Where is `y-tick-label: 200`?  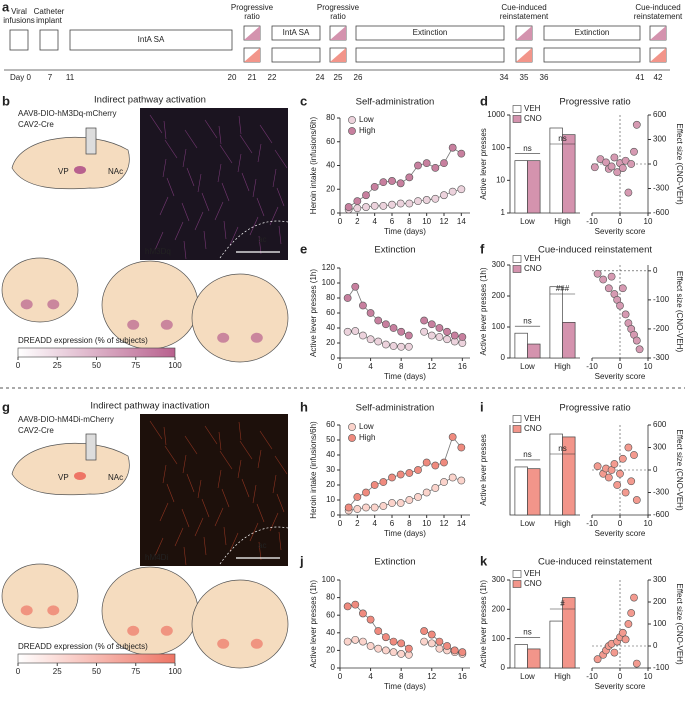
y-tick-label: 200 is located at coordinates (499, 295).